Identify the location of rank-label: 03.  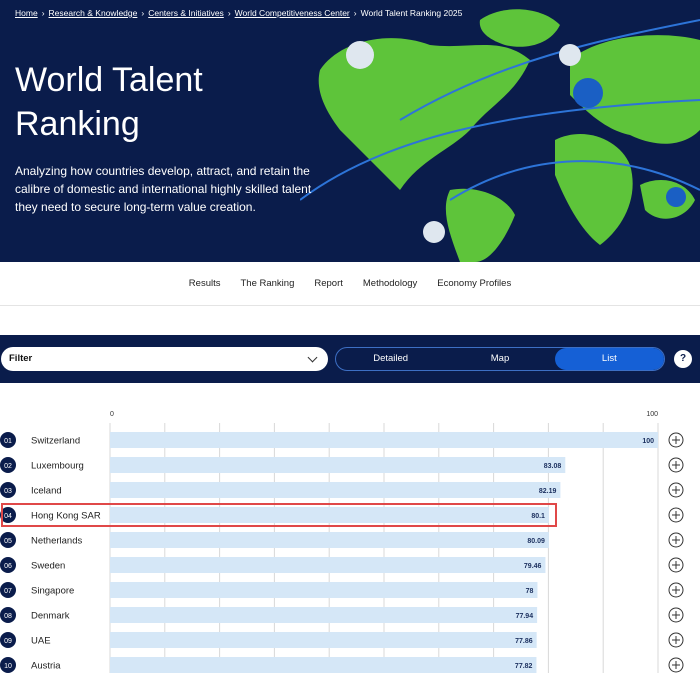
(8, 491).